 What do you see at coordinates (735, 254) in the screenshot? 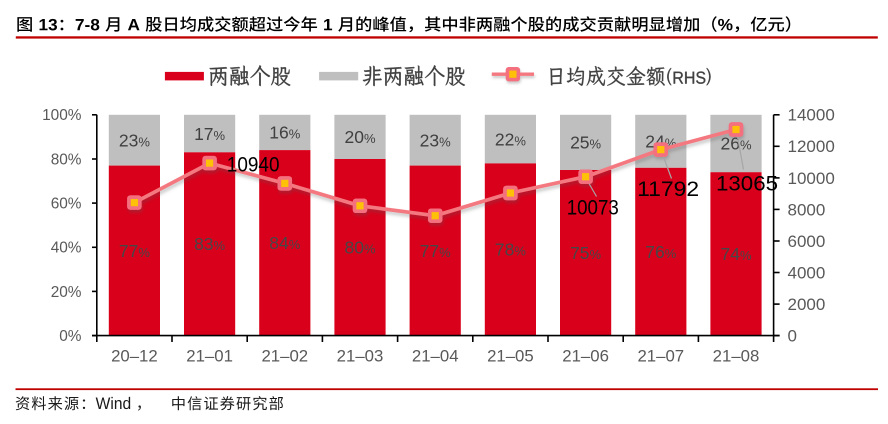
I see `svg-text: 74%` at bounding box center [735, 254].